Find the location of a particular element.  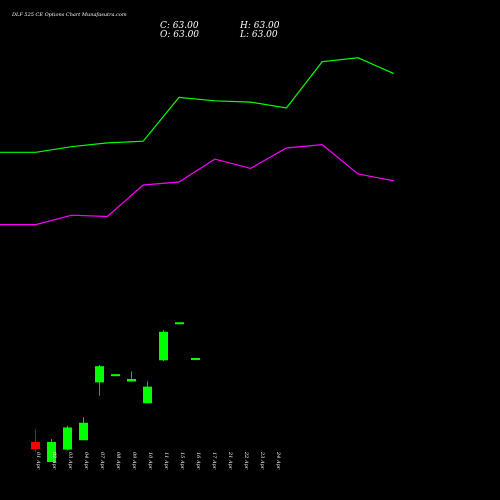

candle-04-apr is located at coordinates (83, 429).